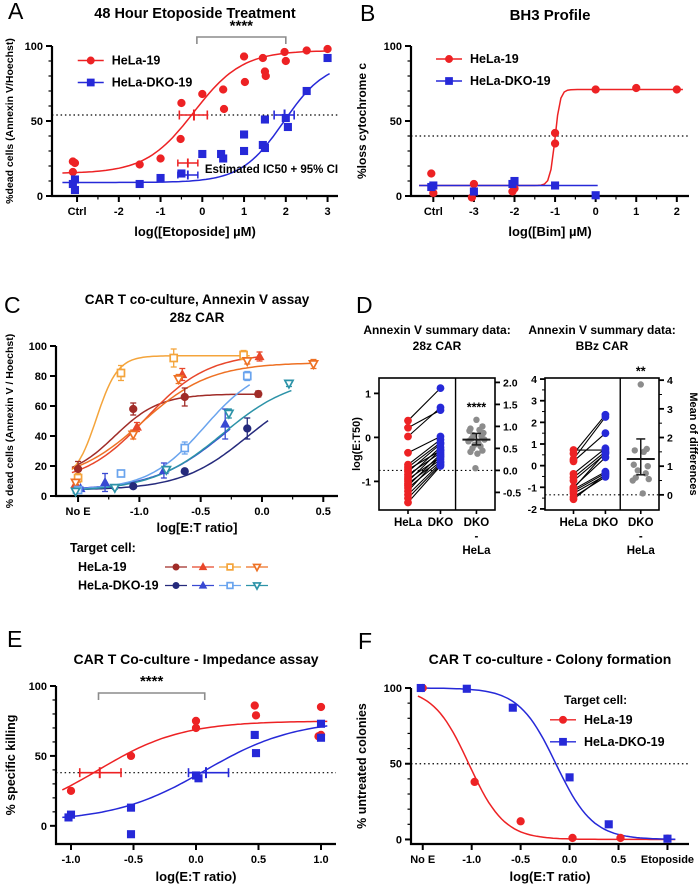 This screenshot has width=698, height=890. I want to click on svg-text: 3, so click(327, 212).